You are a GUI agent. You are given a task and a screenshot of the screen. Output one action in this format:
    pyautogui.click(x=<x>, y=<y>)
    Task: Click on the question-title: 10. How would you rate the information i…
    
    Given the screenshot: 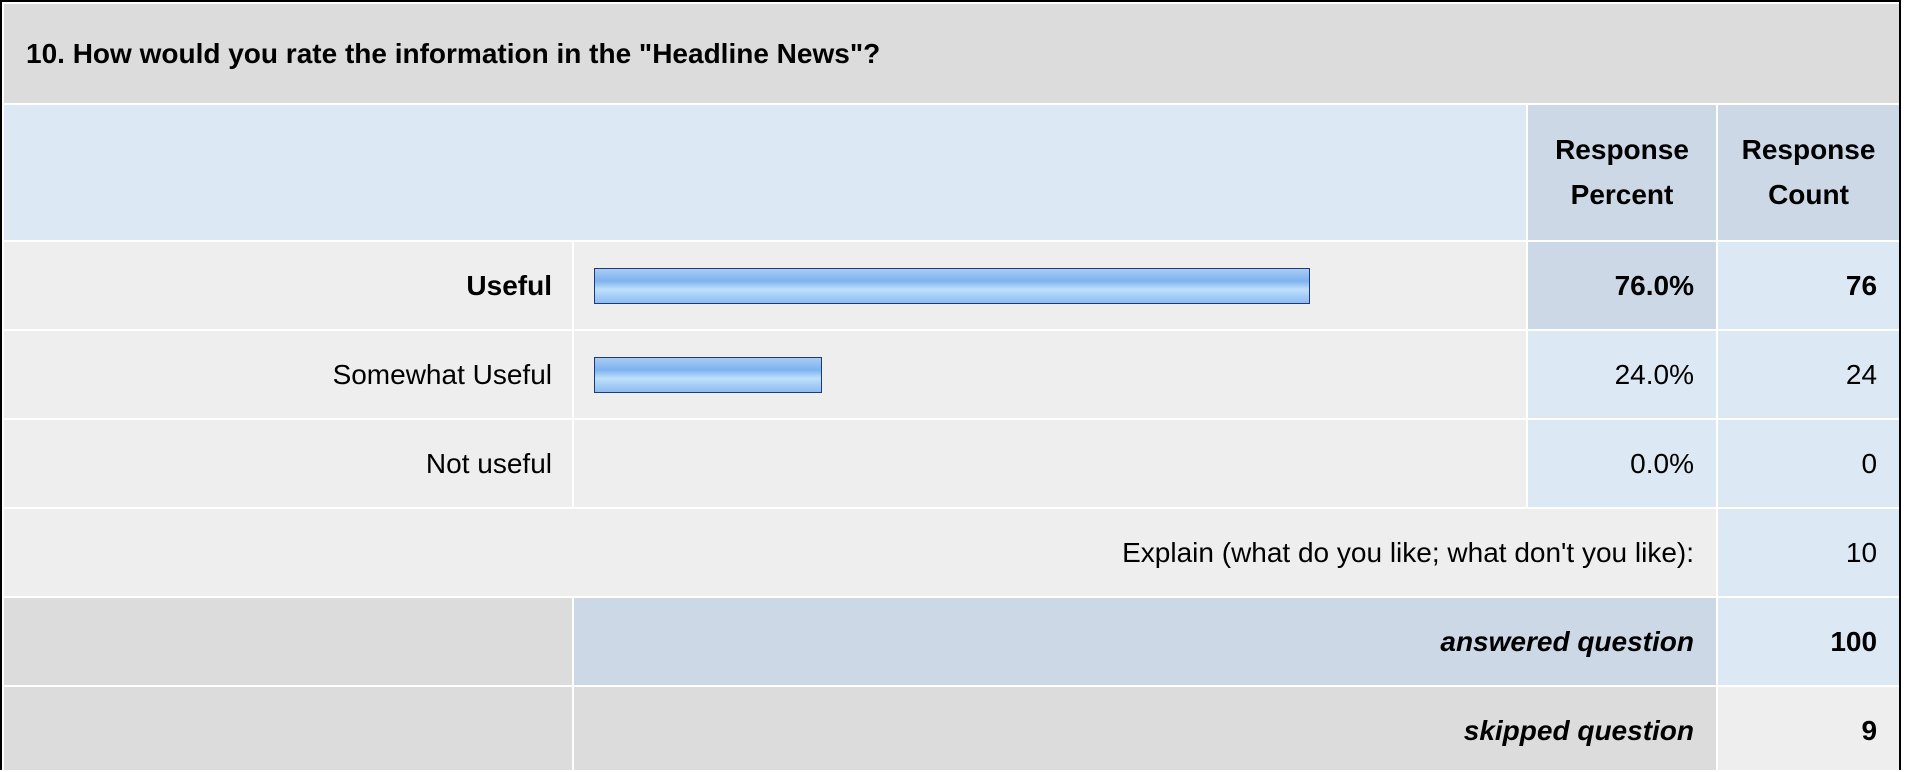 What is the action you would take?
    pyautogui.click(x=950, y=53)
    